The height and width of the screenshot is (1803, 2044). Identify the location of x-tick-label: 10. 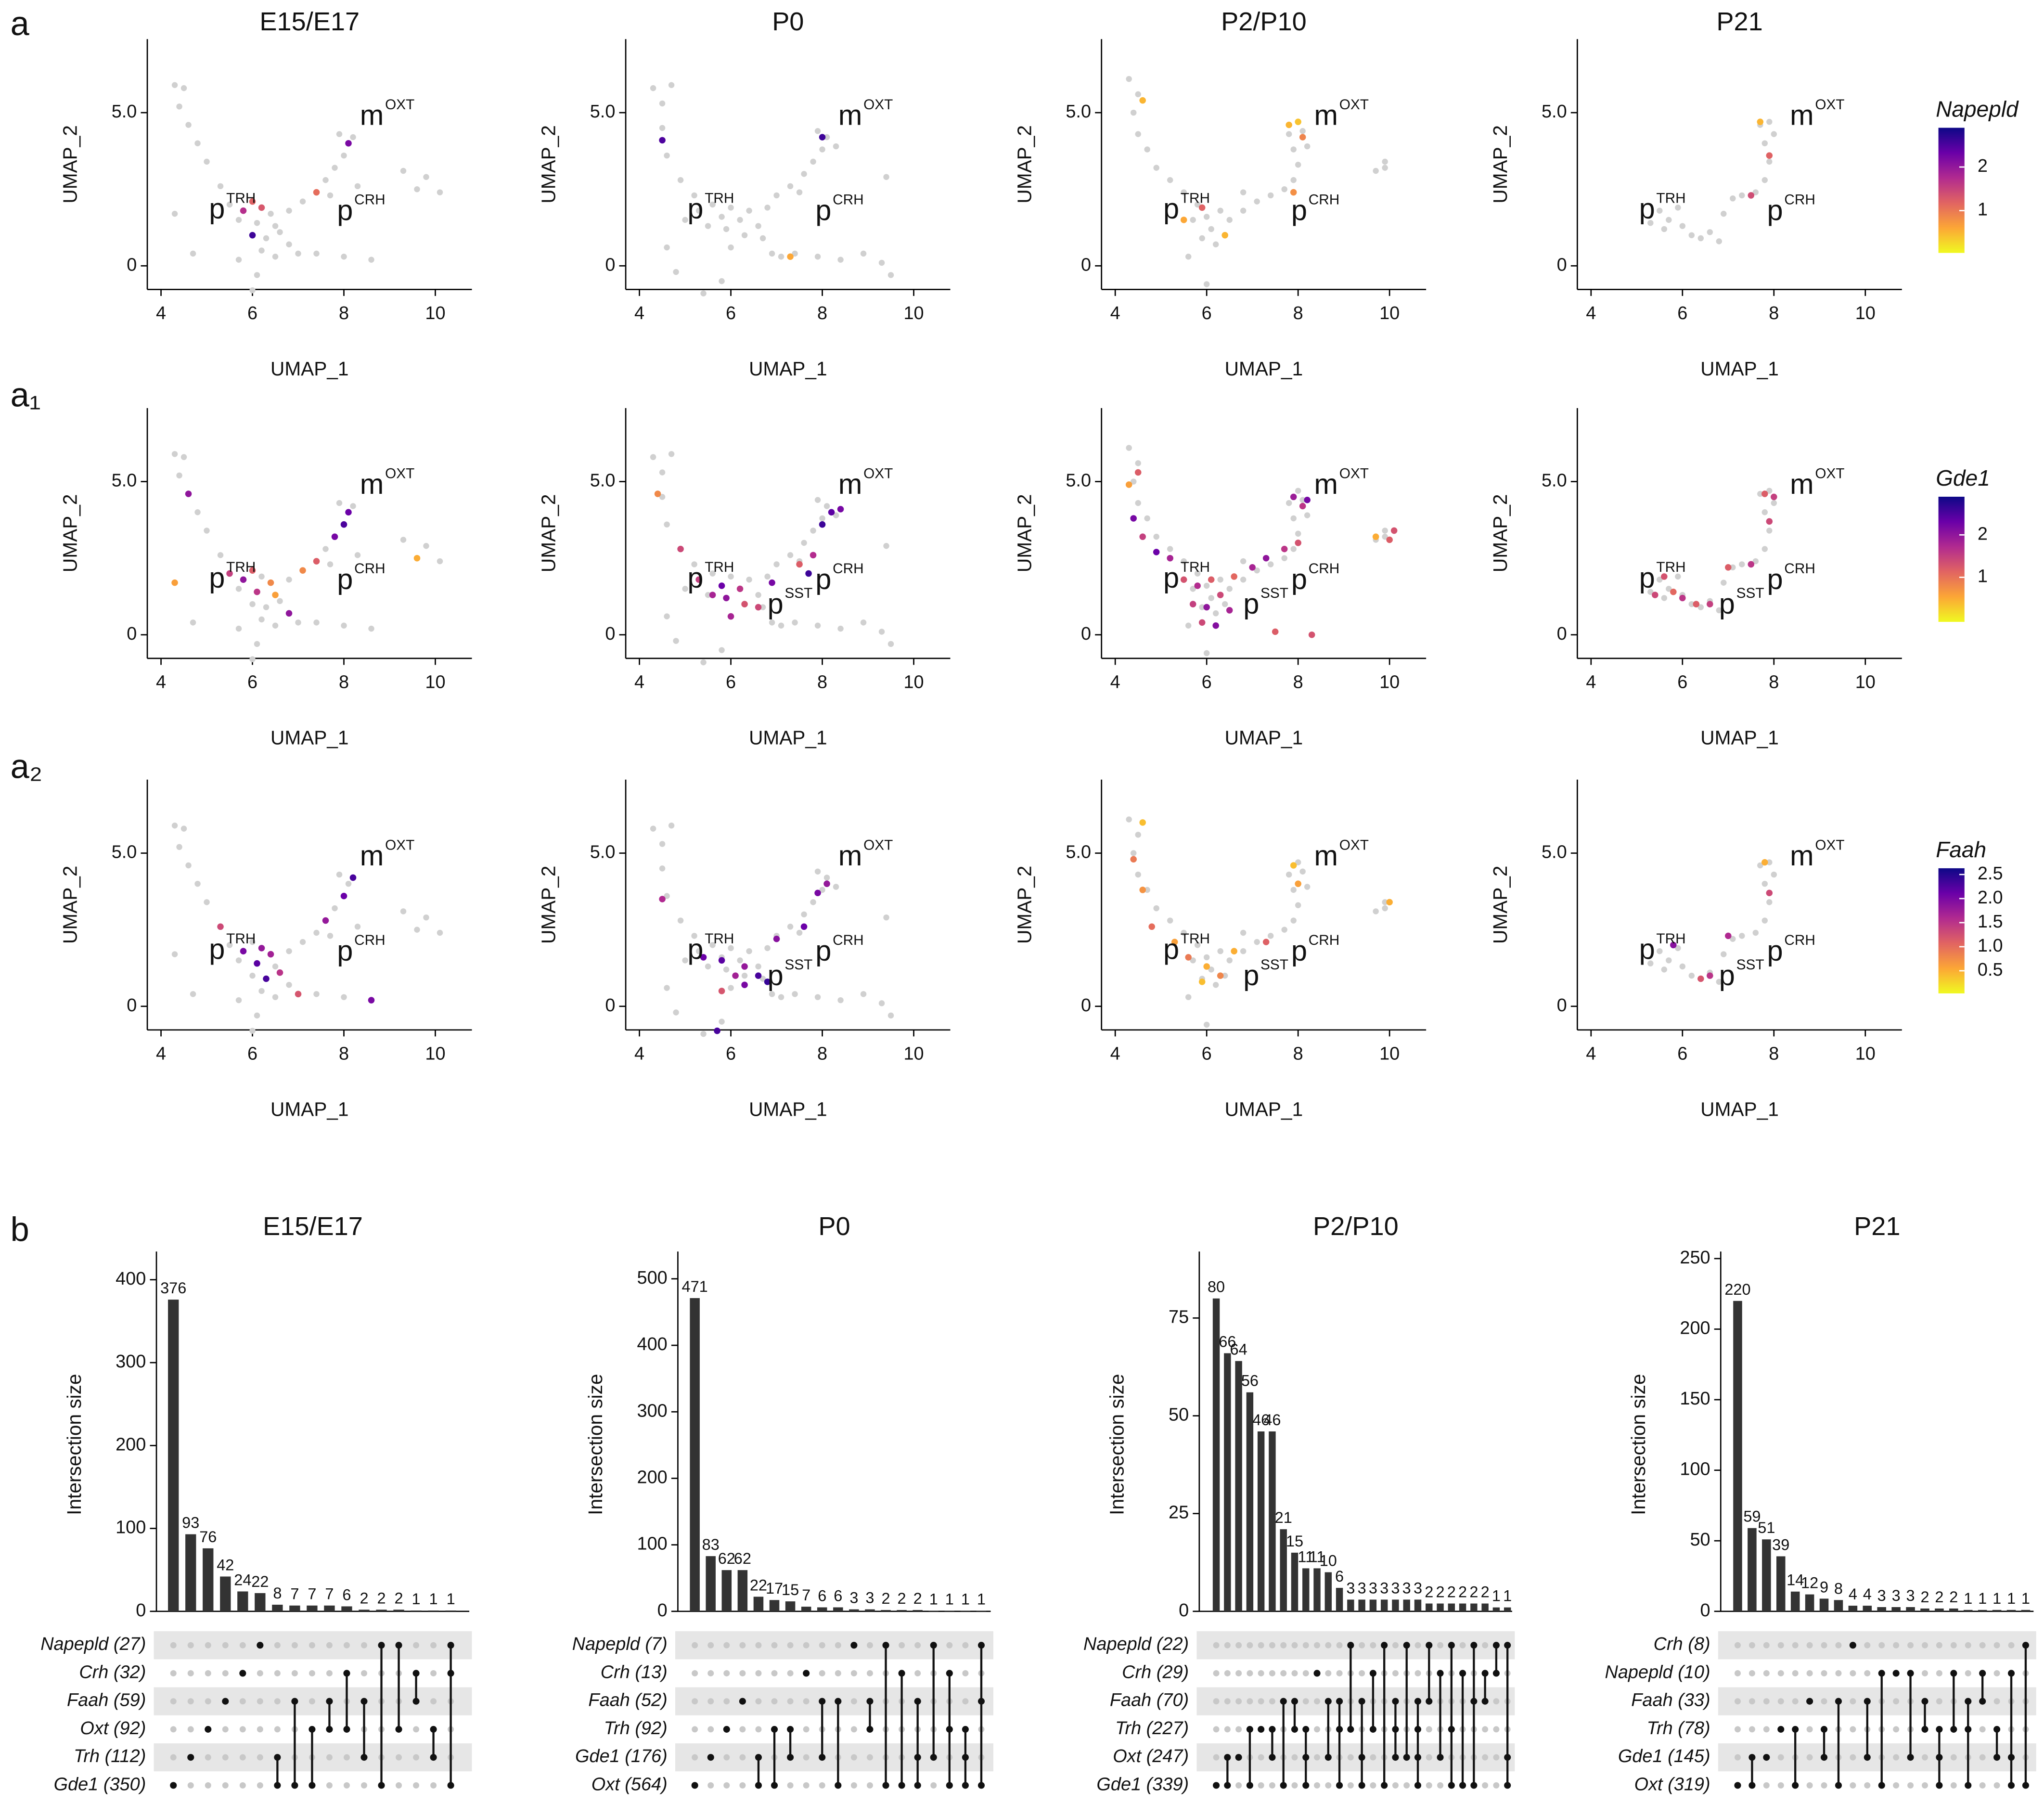
(913, 313).